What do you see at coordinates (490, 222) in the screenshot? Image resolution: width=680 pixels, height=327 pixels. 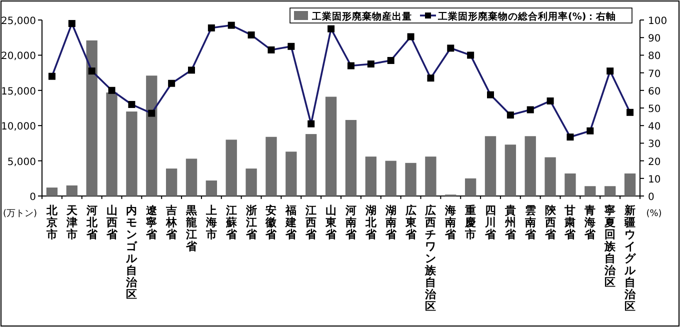 I see `x-tick-label: 四川省` at bounding box center [490, 222].